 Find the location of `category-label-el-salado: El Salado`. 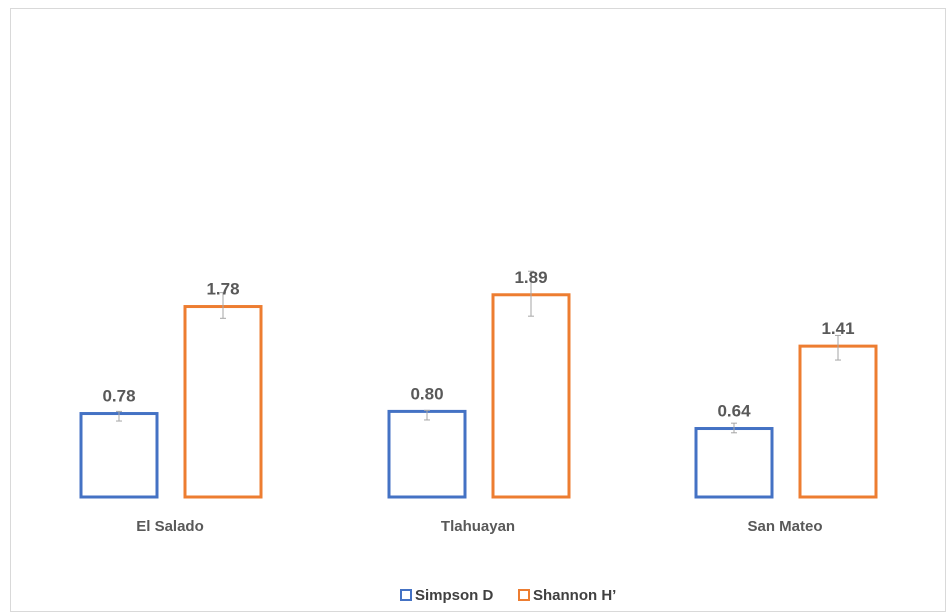

category-label-el-salado: El Salado is located at coordinates (170, 526).